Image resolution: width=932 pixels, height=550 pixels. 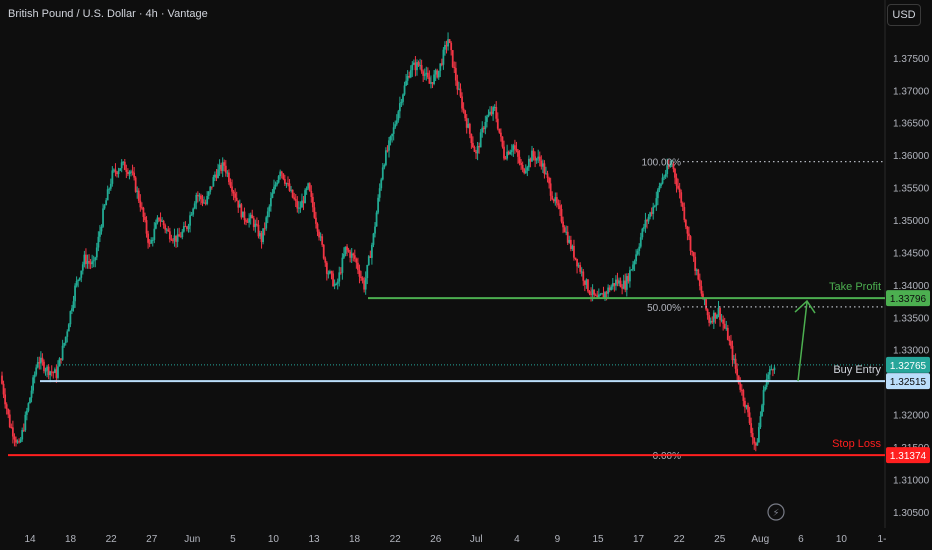 I want to click on fib-level-label: 100.00%, so click(x=662, y=163).